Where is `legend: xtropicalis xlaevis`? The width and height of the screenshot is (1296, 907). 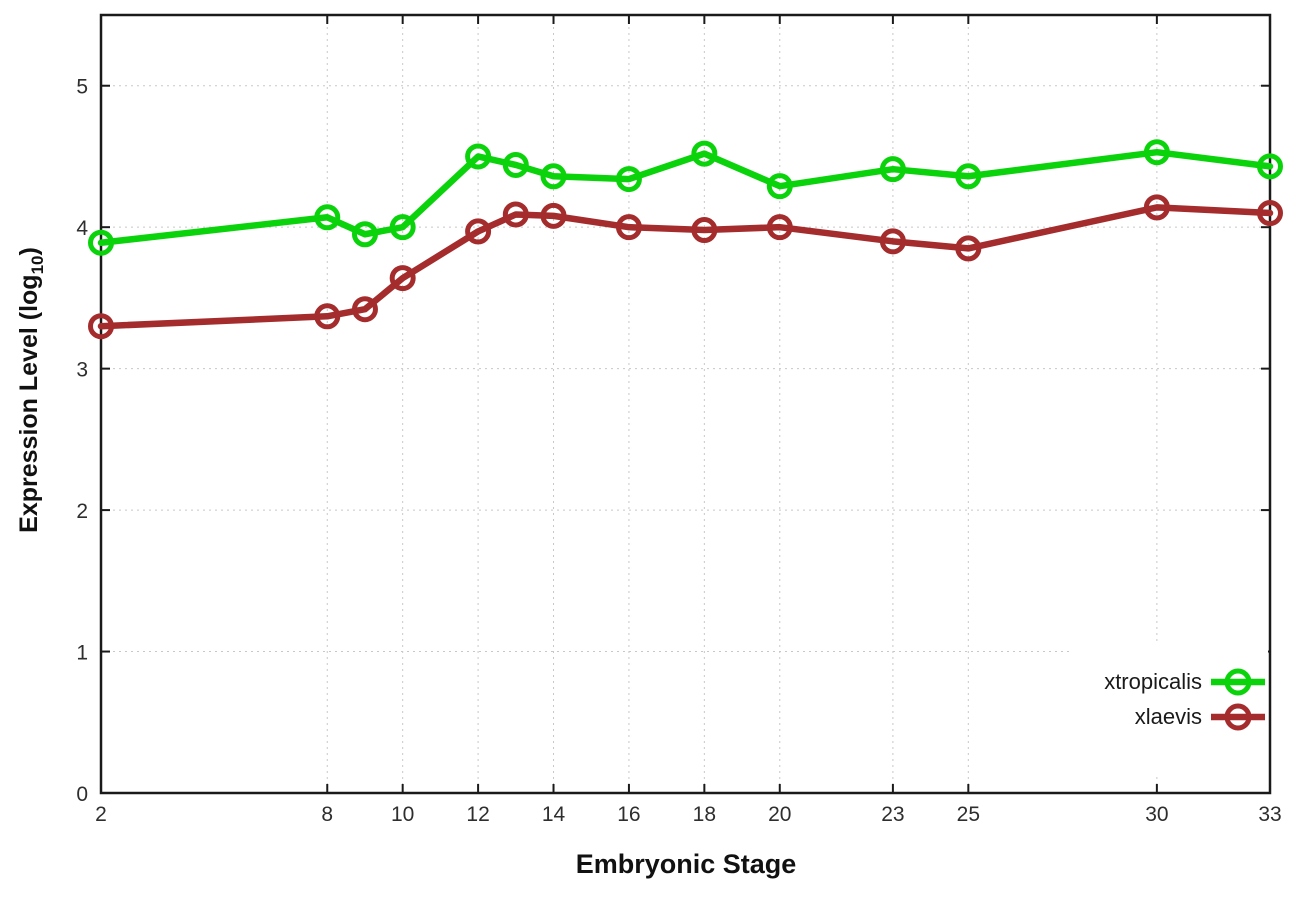 legend: xtropicalis xlaevis is located at coordinates (1170, 709).